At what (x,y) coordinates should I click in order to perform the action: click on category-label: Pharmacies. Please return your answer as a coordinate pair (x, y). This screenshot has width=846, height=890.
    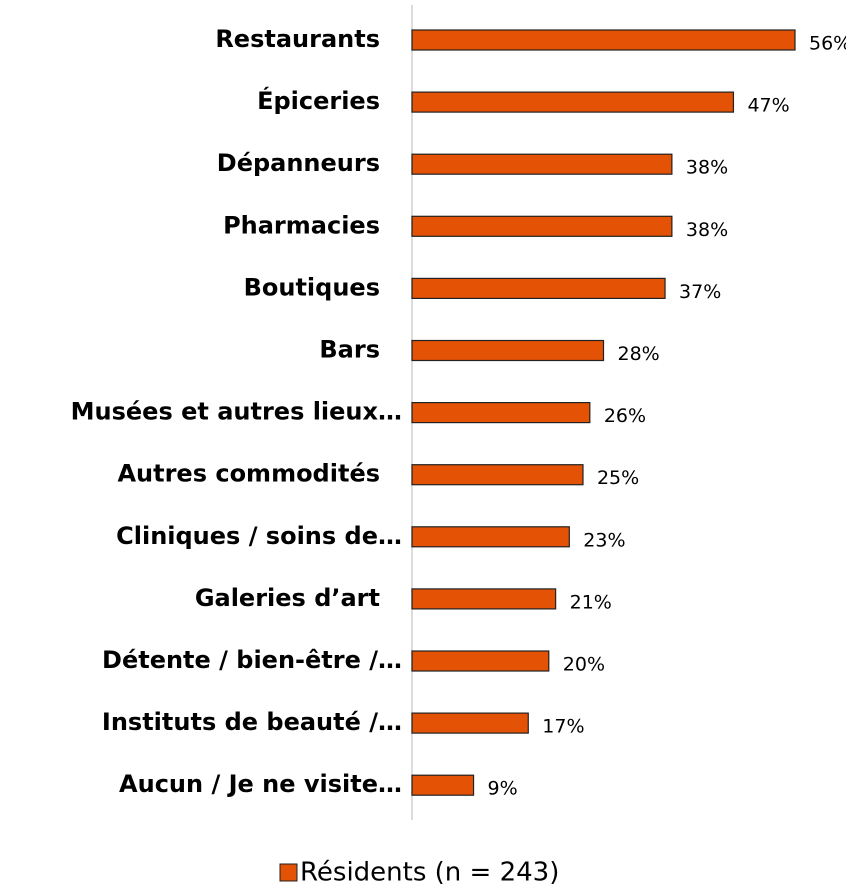
    Looking at the image, I should click on (301, 225).